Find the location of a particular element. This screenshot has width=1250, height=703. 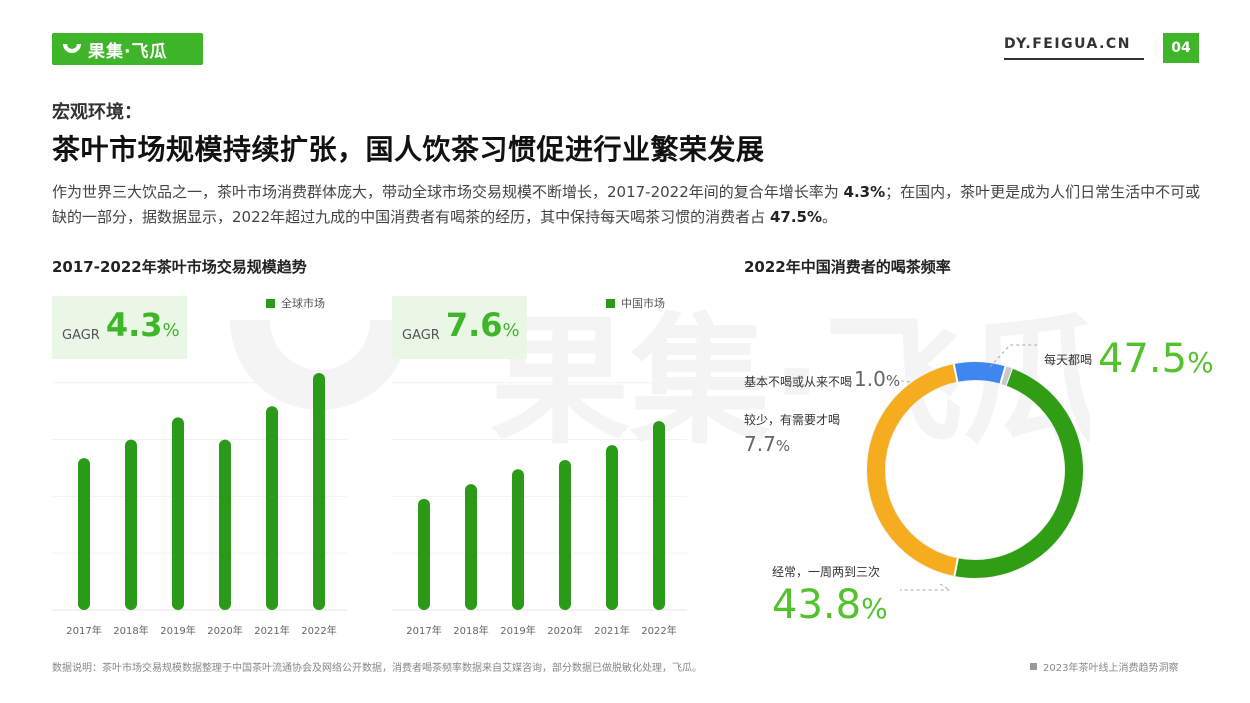

donut-sometimes-number: 7.7 is located at coordinates (760, 444).